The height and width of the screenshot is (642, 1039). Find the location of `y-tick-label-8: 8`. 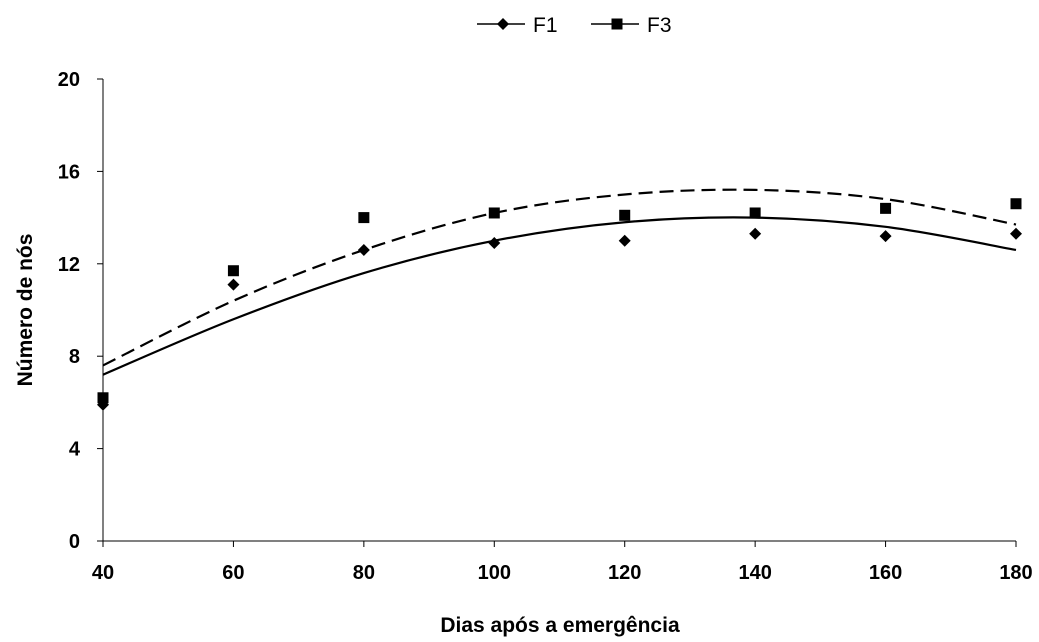

y-tick-label-8: 8 is located at coordinates (74, 357).